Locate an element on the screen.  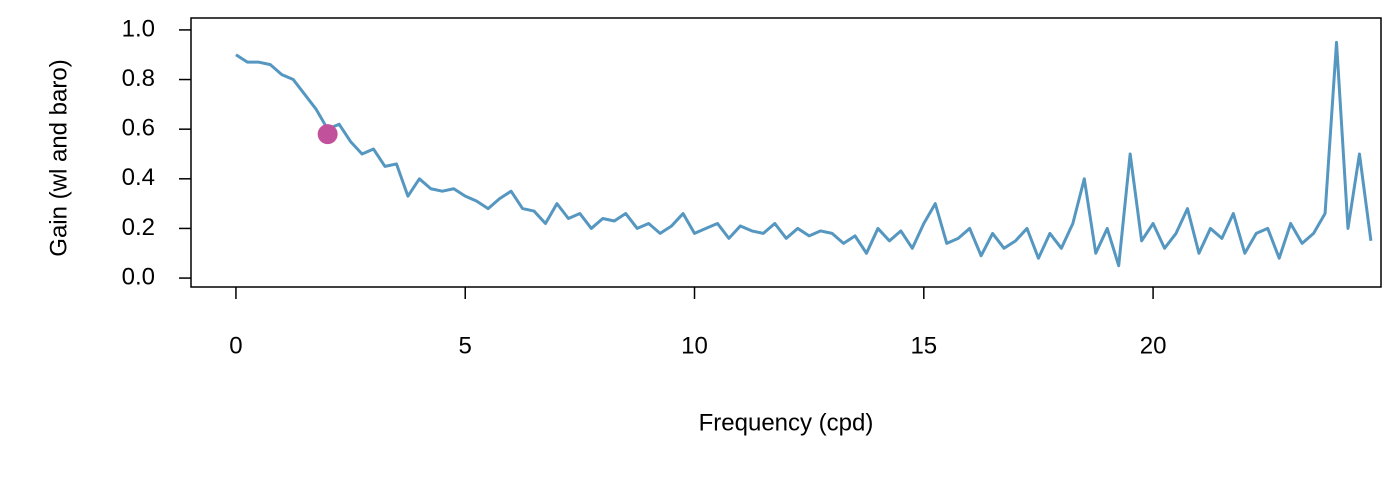
x-tick-label: 5 is located at coordinates (465, 345).